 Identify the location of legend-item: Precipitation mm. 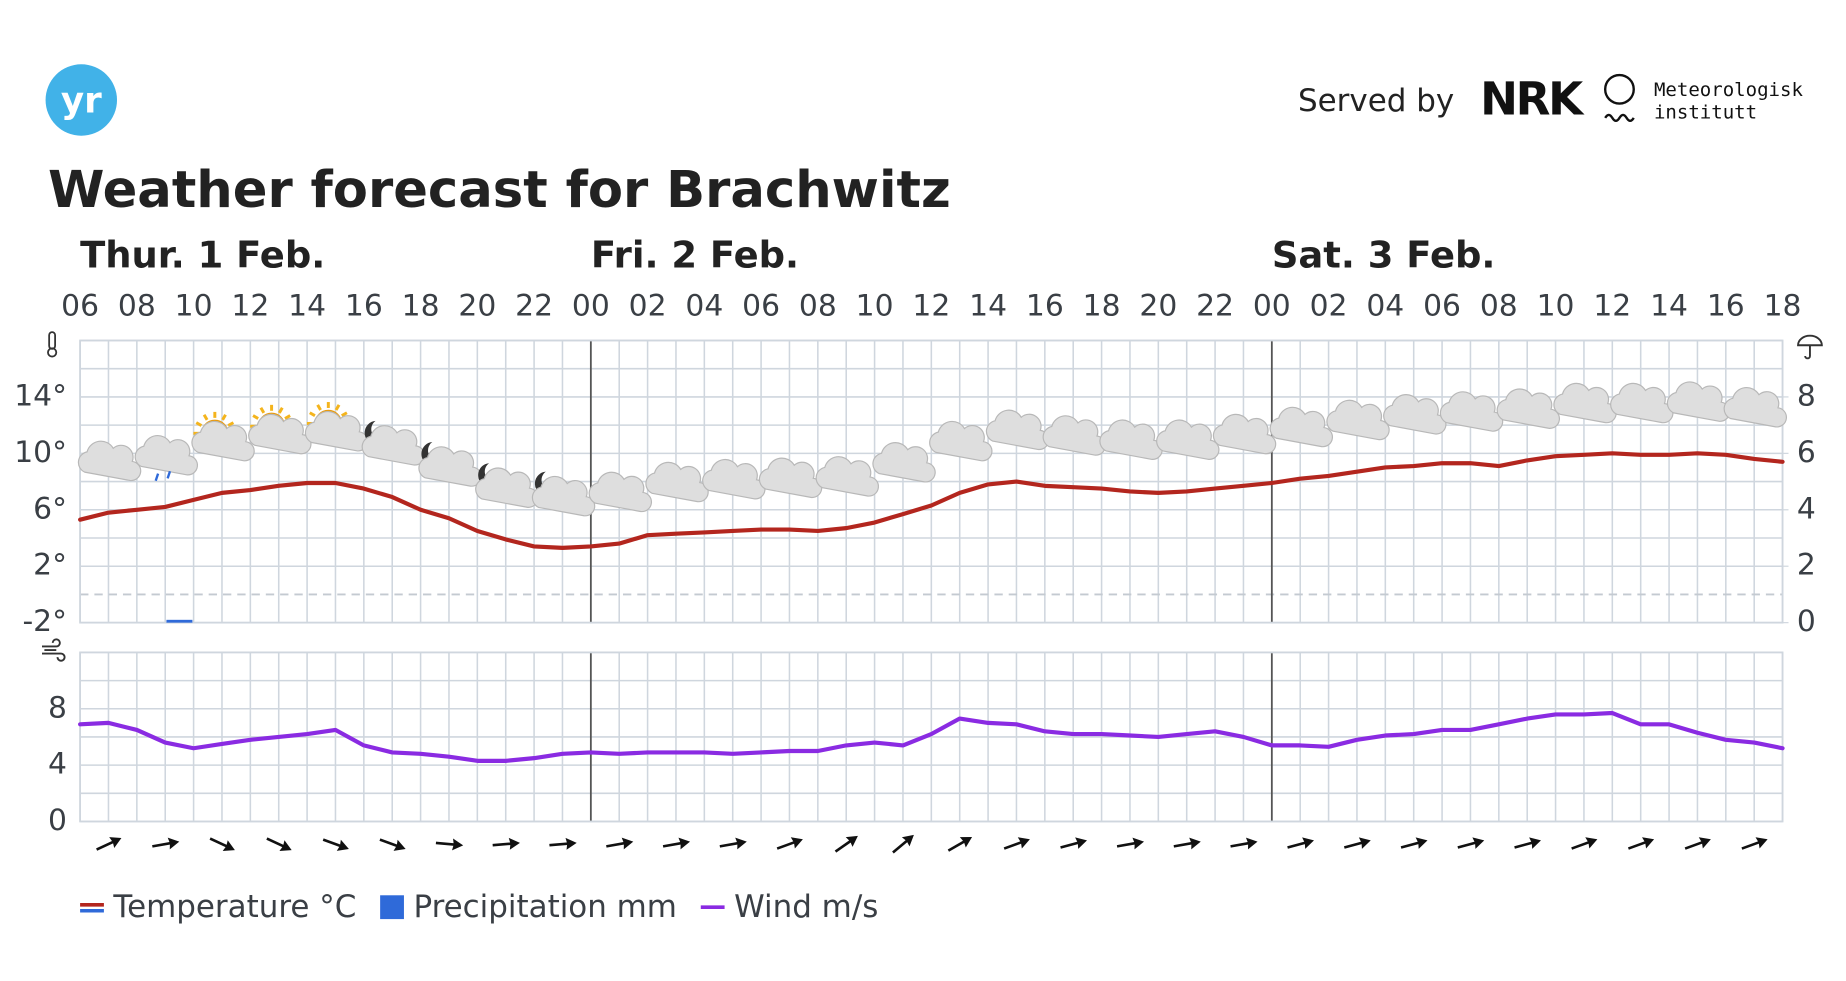
(528, 907).